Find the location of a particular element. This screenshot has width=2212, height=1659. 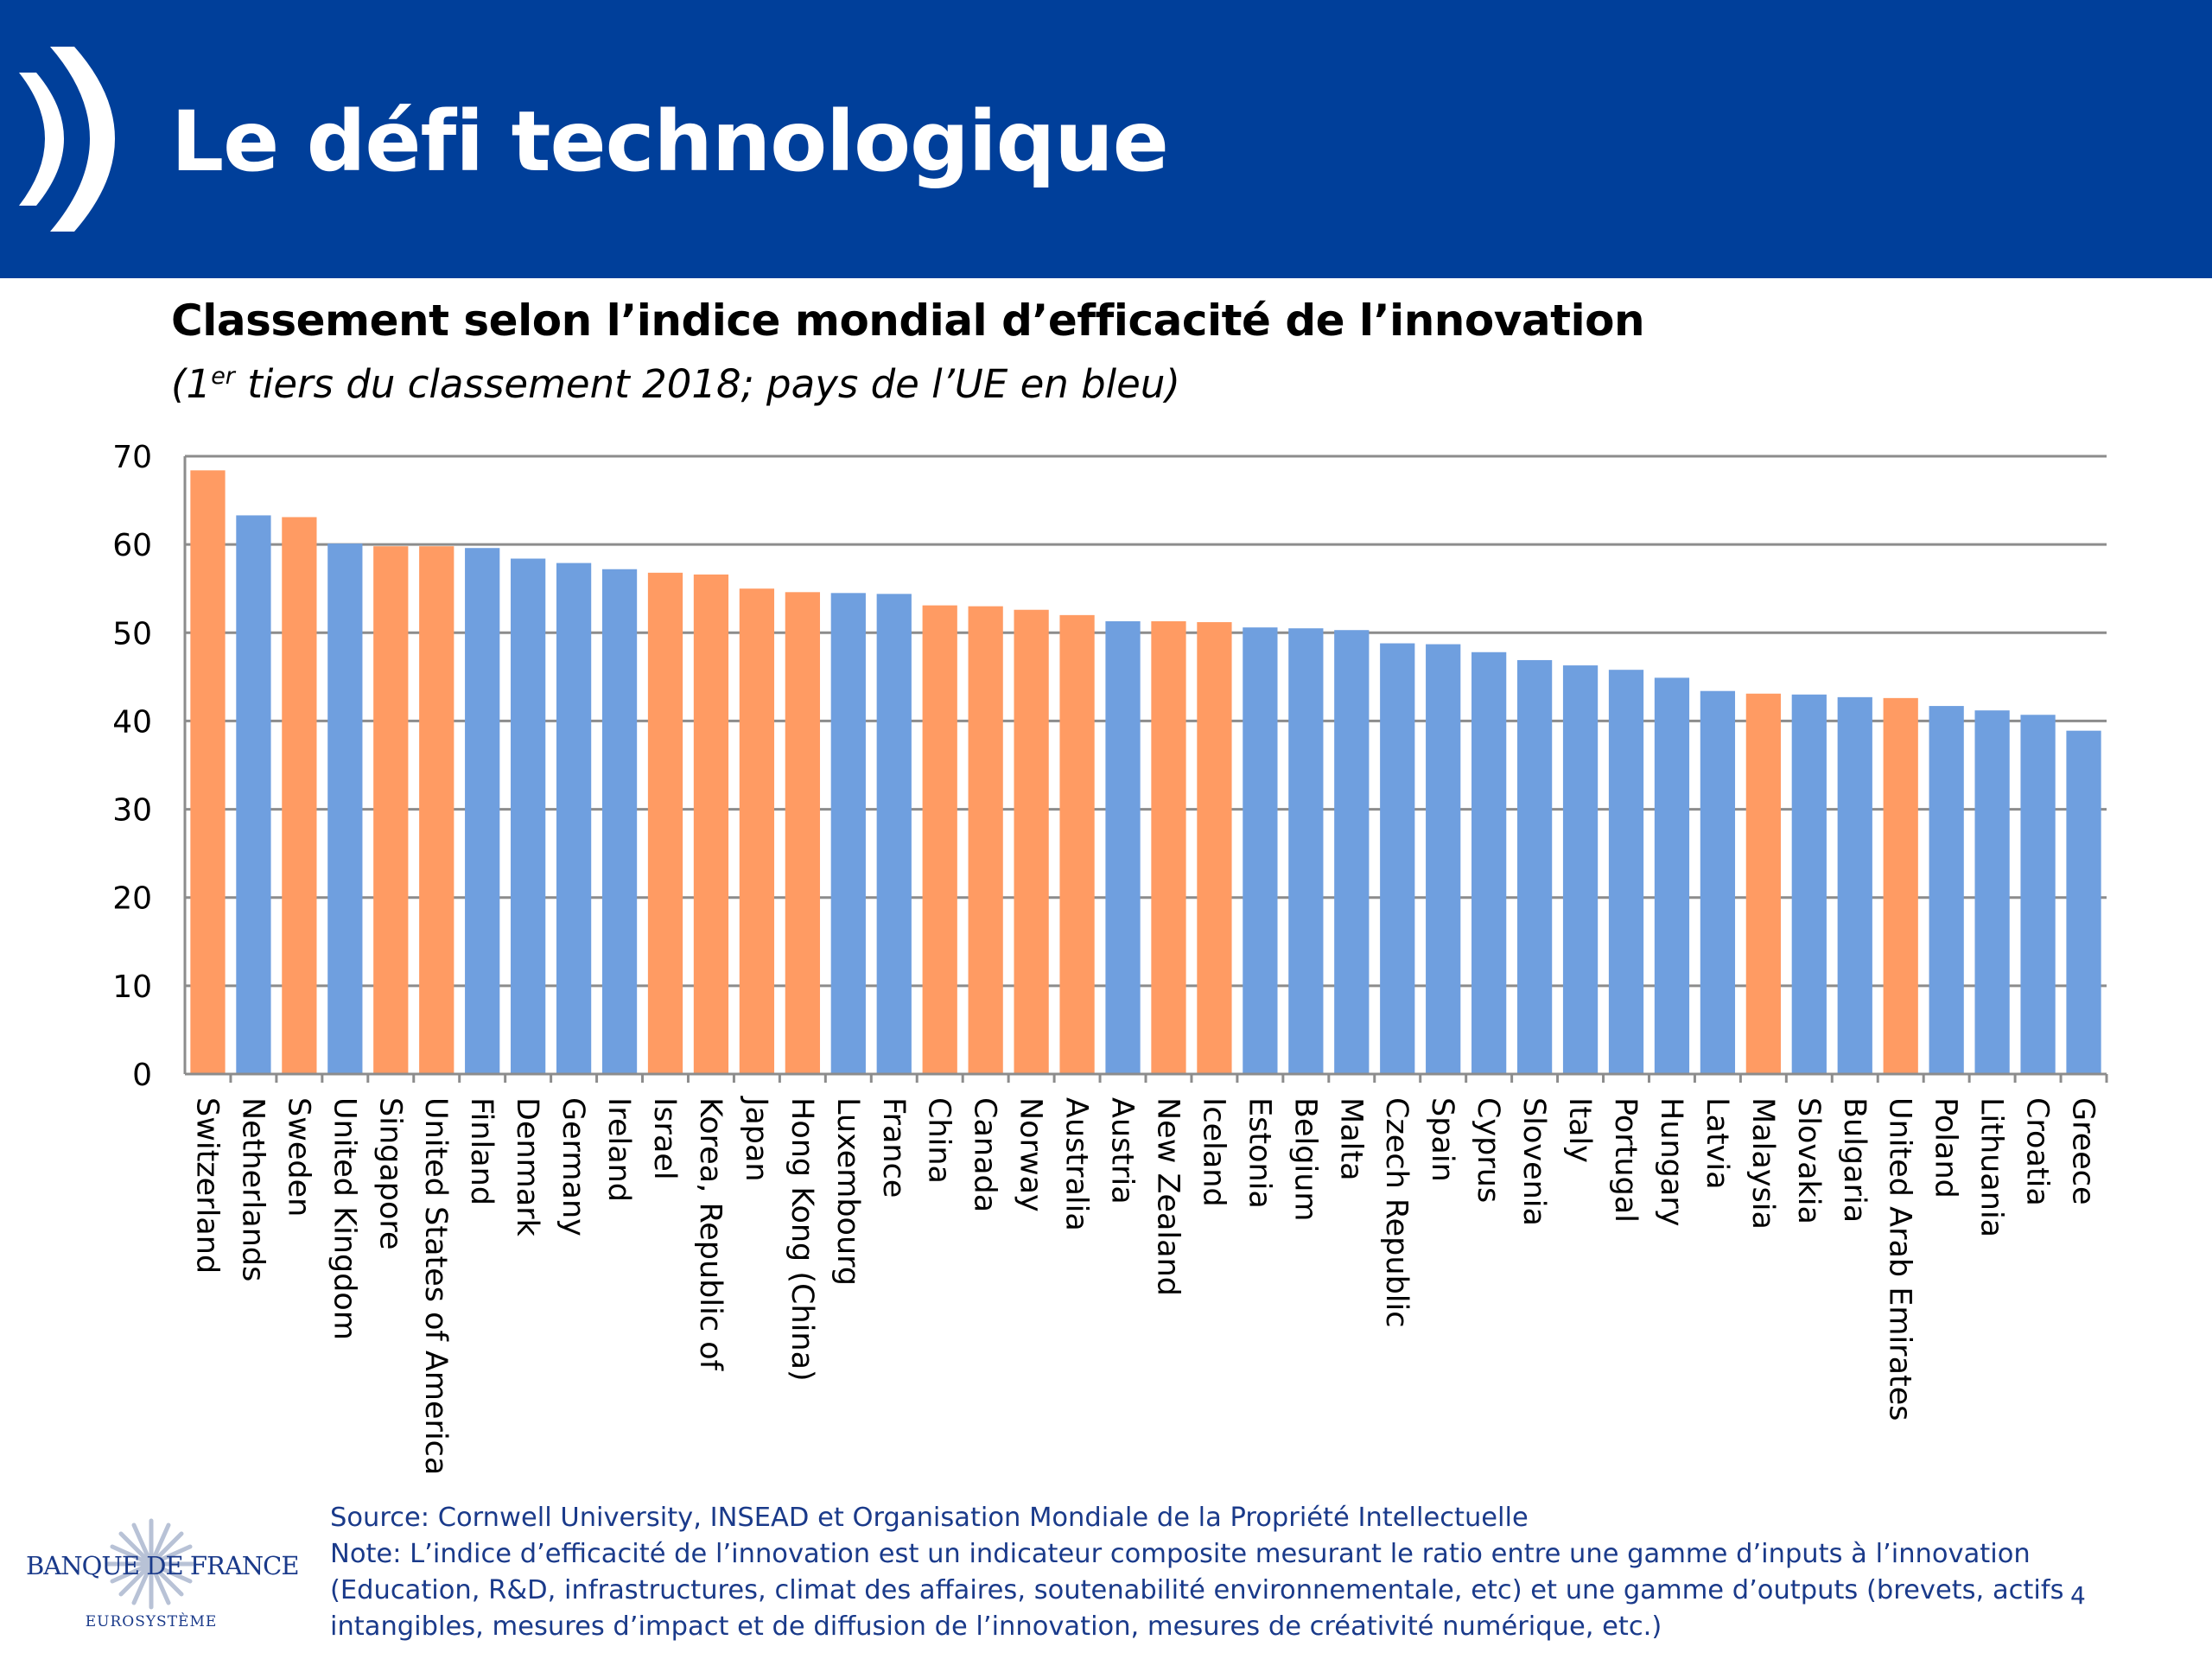

chart-subtitle-start: (1 is located at coordinates (191, 384).